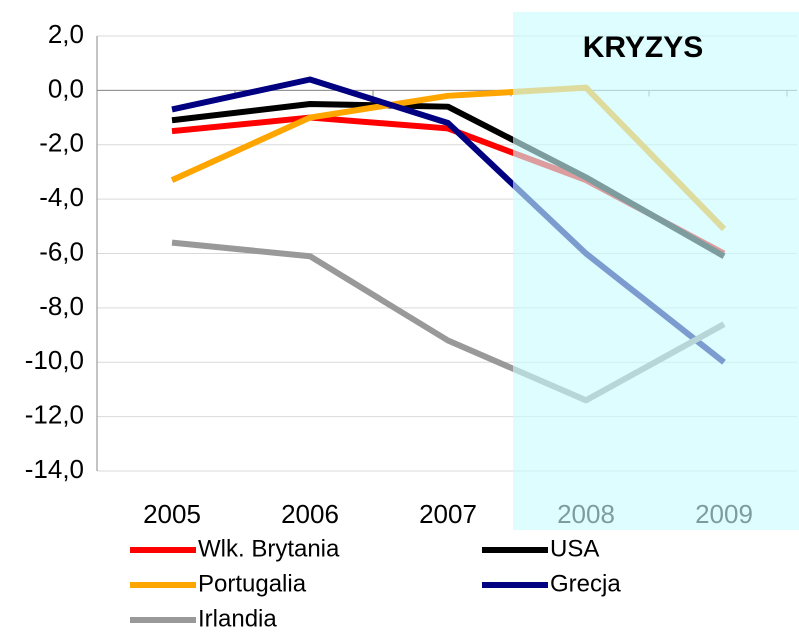 The width and height of the screenshot is (799, 634). Describe the element at coordinates (54, 469) in the screenshot. I see `y-tick-label: -14,0` at that location.